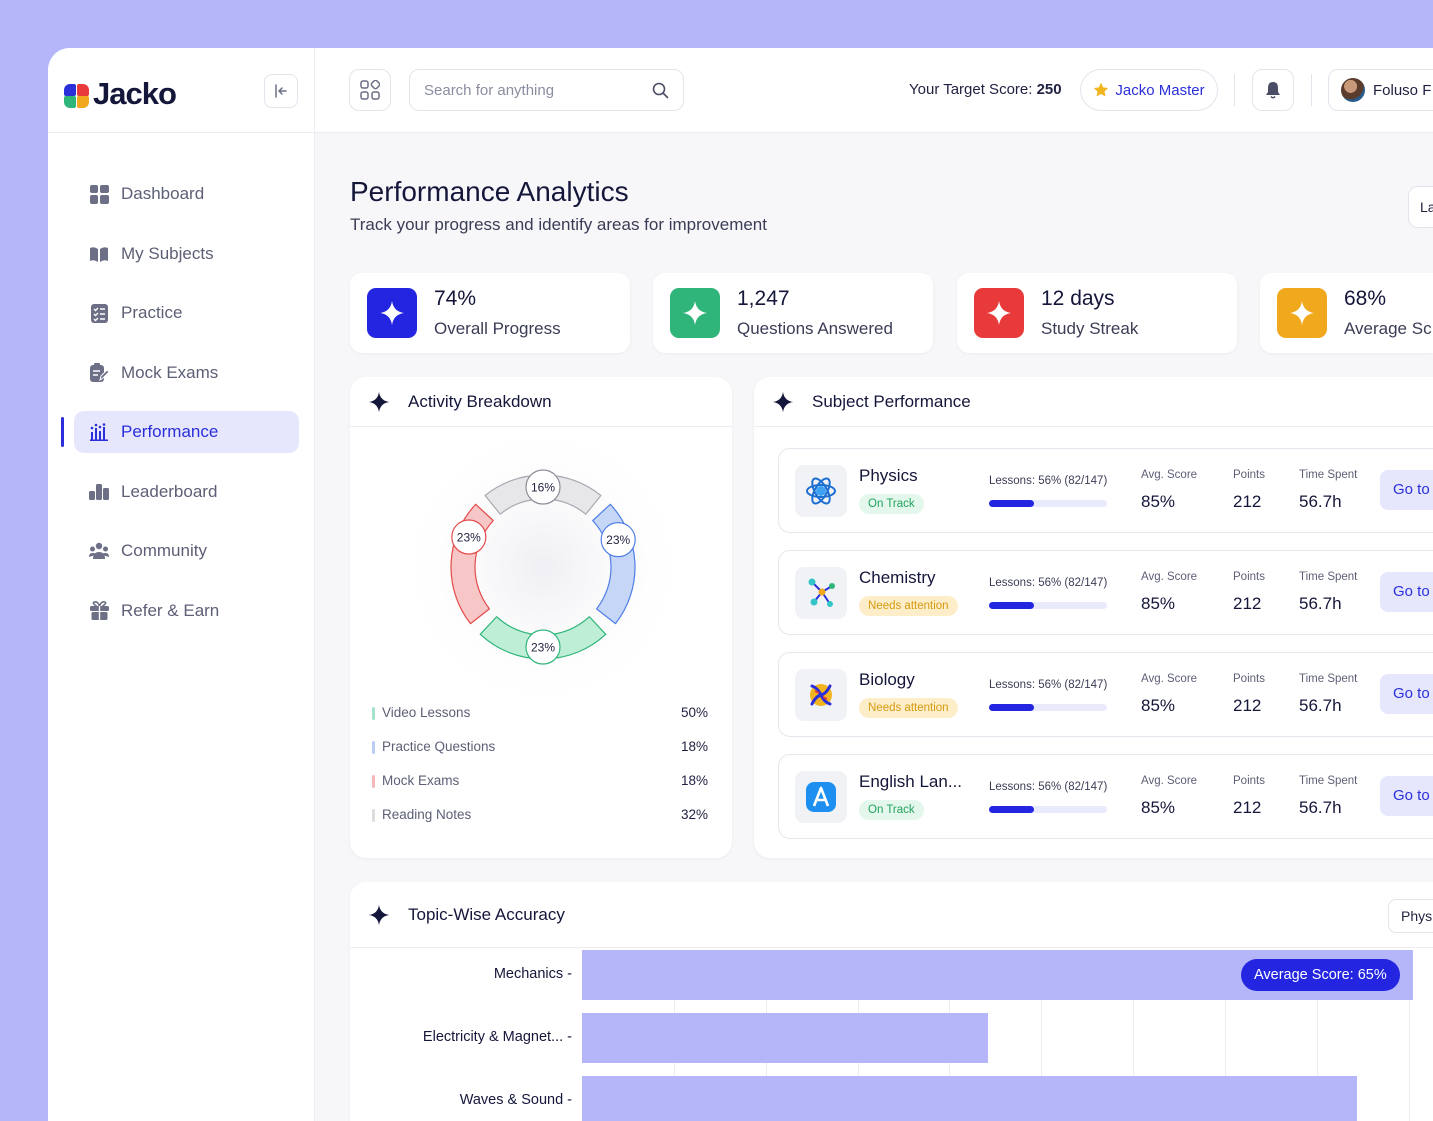 The height and width of the screenshot is (1121, 1433). Describe the element at coordinates (170, 372) in the screenshot. I see `sidebar-item-label: Mock Exams` at that location.